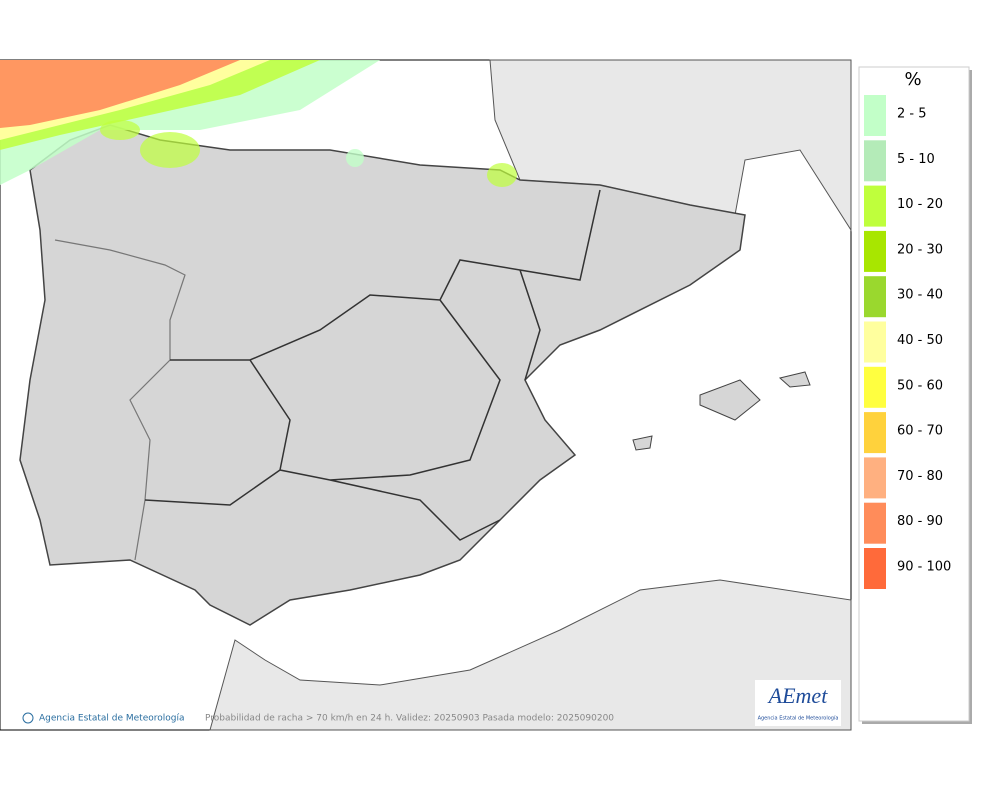 Image resolution: width=1000 pixels, height=794 pixels. I want to click on logo-box, so click(798, 703).